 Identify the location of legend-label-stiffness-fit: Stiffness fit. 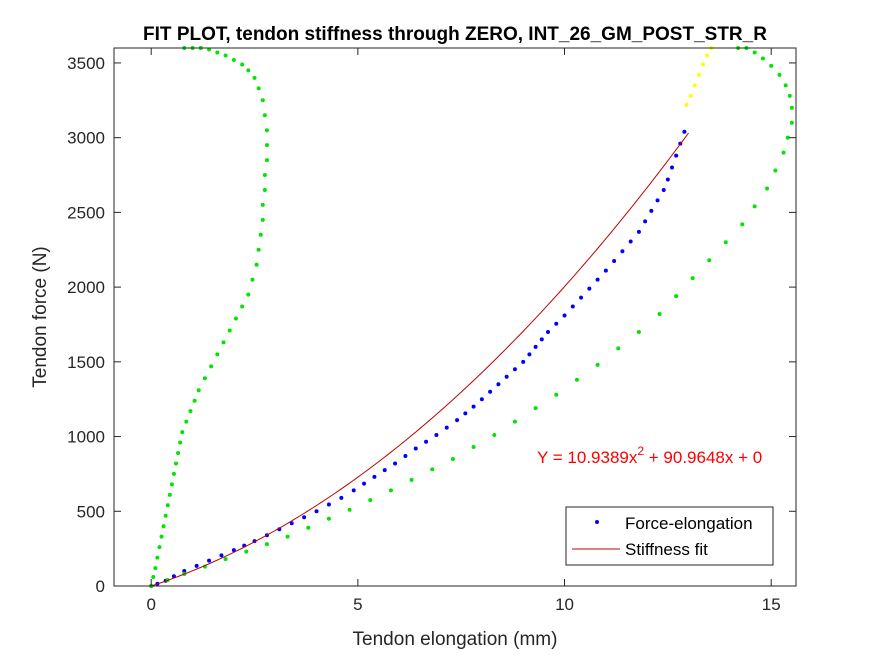
(666, 549).